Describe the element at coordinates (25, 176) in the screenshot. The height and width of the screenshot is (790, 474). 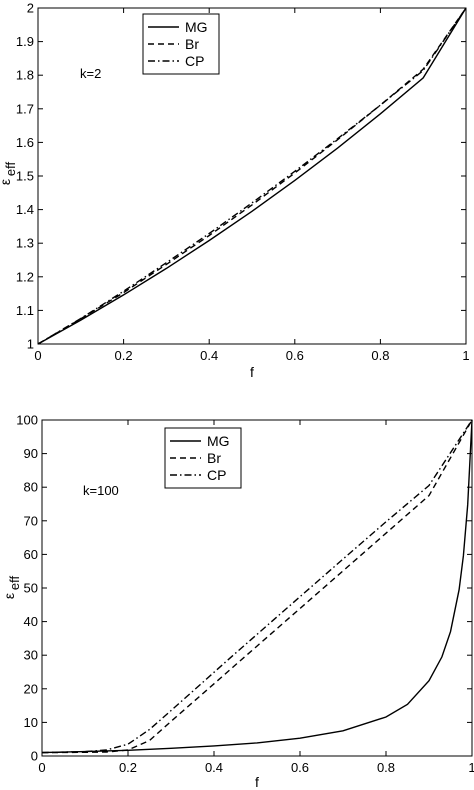
I see `y-tick-label: 1.5` at that location.